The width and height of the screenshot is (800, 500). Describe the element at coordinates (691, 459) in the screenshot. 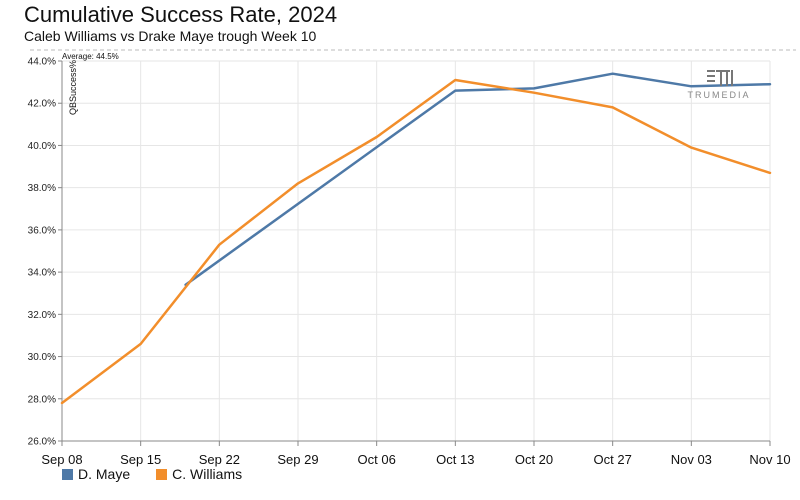

I see `x-tick-label: Nov 03` at that location.